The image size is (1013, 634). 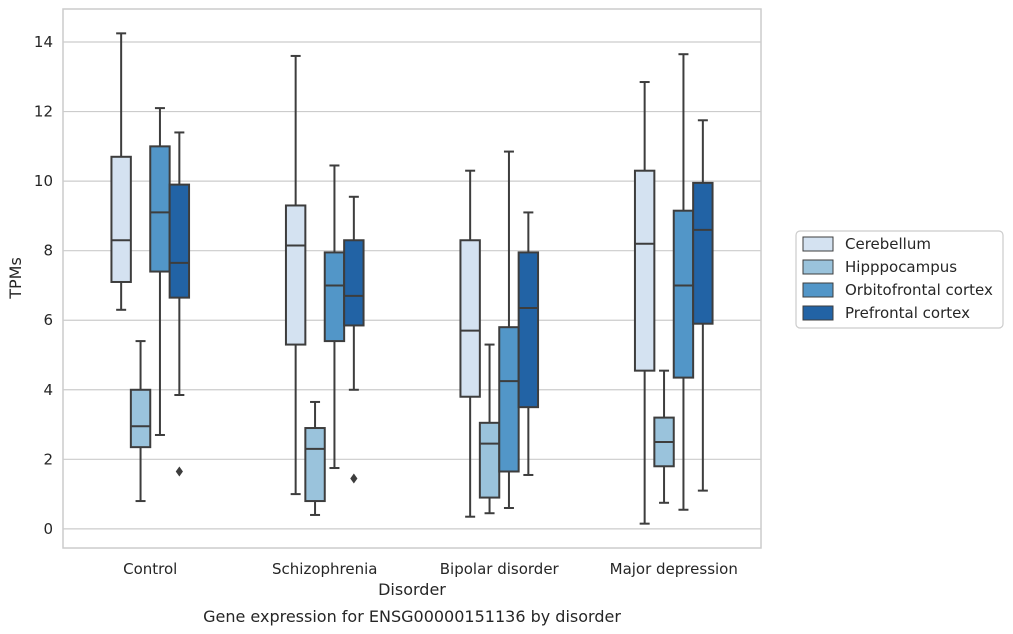 I want to click on legend-label: Hipppocampus, so click(x=901, y=267).